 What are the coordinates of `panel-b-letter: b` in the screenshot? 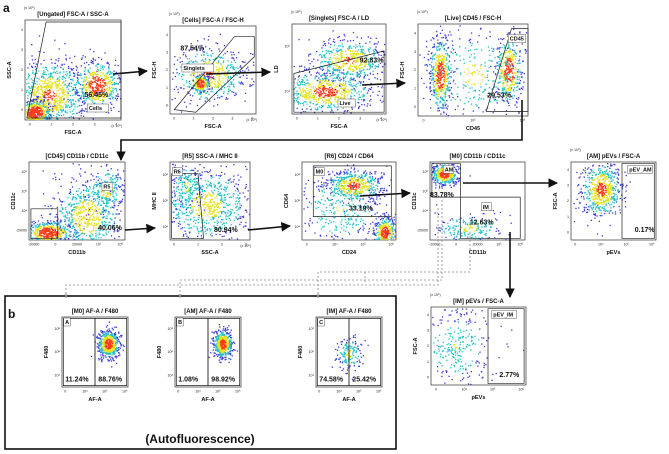 It's located at (11, 314).